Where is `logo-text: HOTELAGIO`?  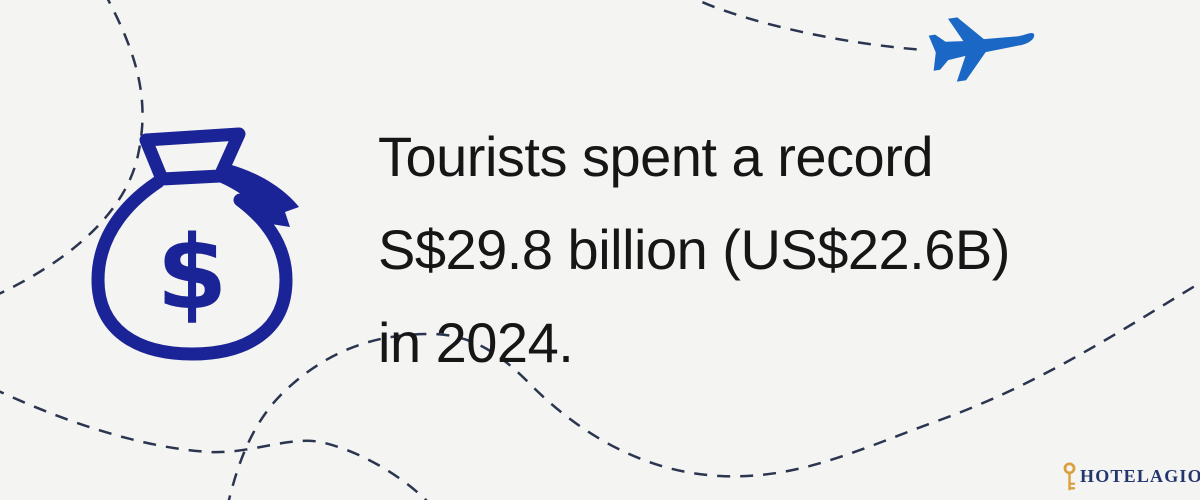 logo-text: HOTELAGIO is located at coordinates (1140, 475).